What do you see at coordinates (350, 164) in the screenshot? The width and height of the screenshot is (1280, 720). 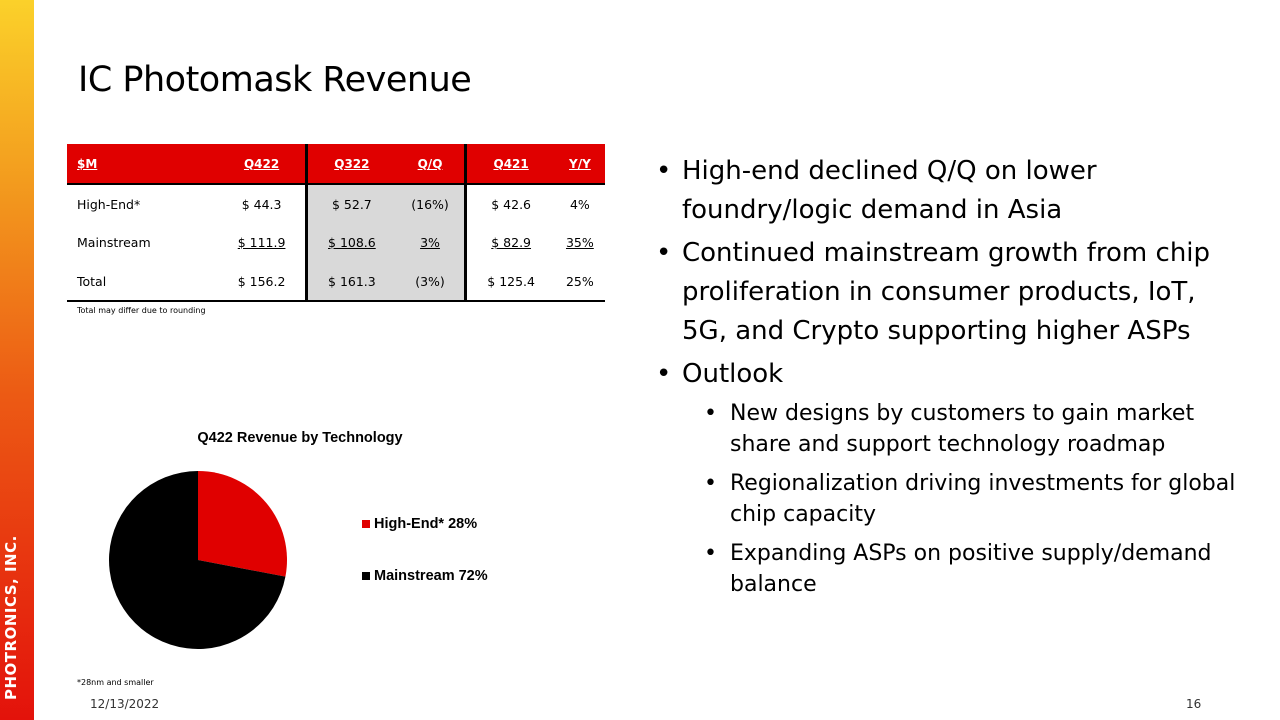 I see `table-header: Q322` at bounding box center [350, 164].